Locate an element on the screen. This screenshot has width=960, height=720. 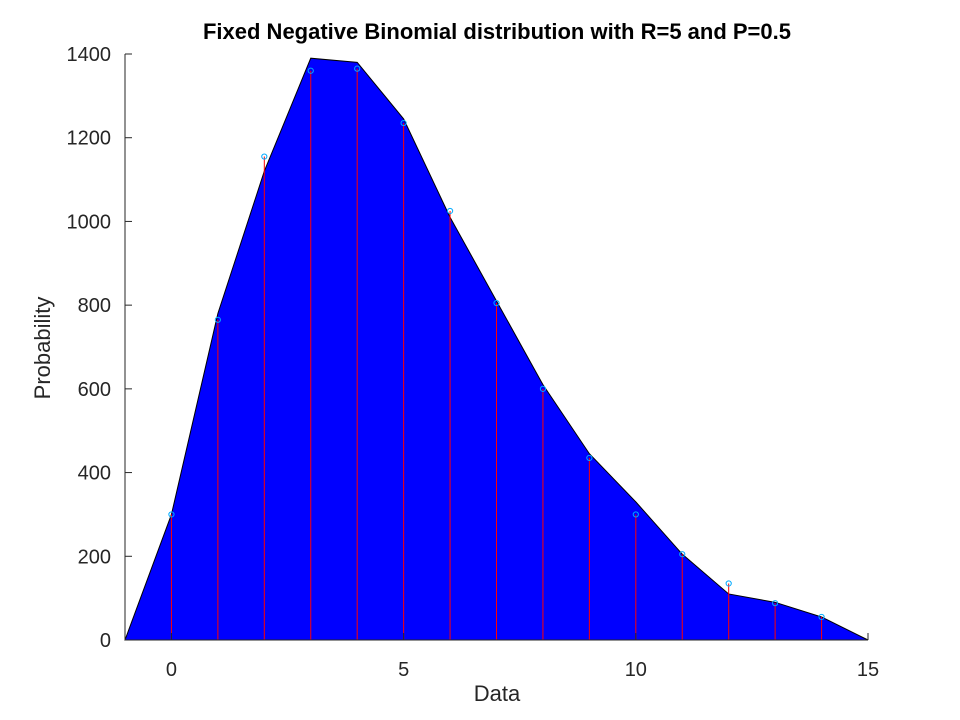
y-tick-label: 1400 is located at coordinates (89, 55).